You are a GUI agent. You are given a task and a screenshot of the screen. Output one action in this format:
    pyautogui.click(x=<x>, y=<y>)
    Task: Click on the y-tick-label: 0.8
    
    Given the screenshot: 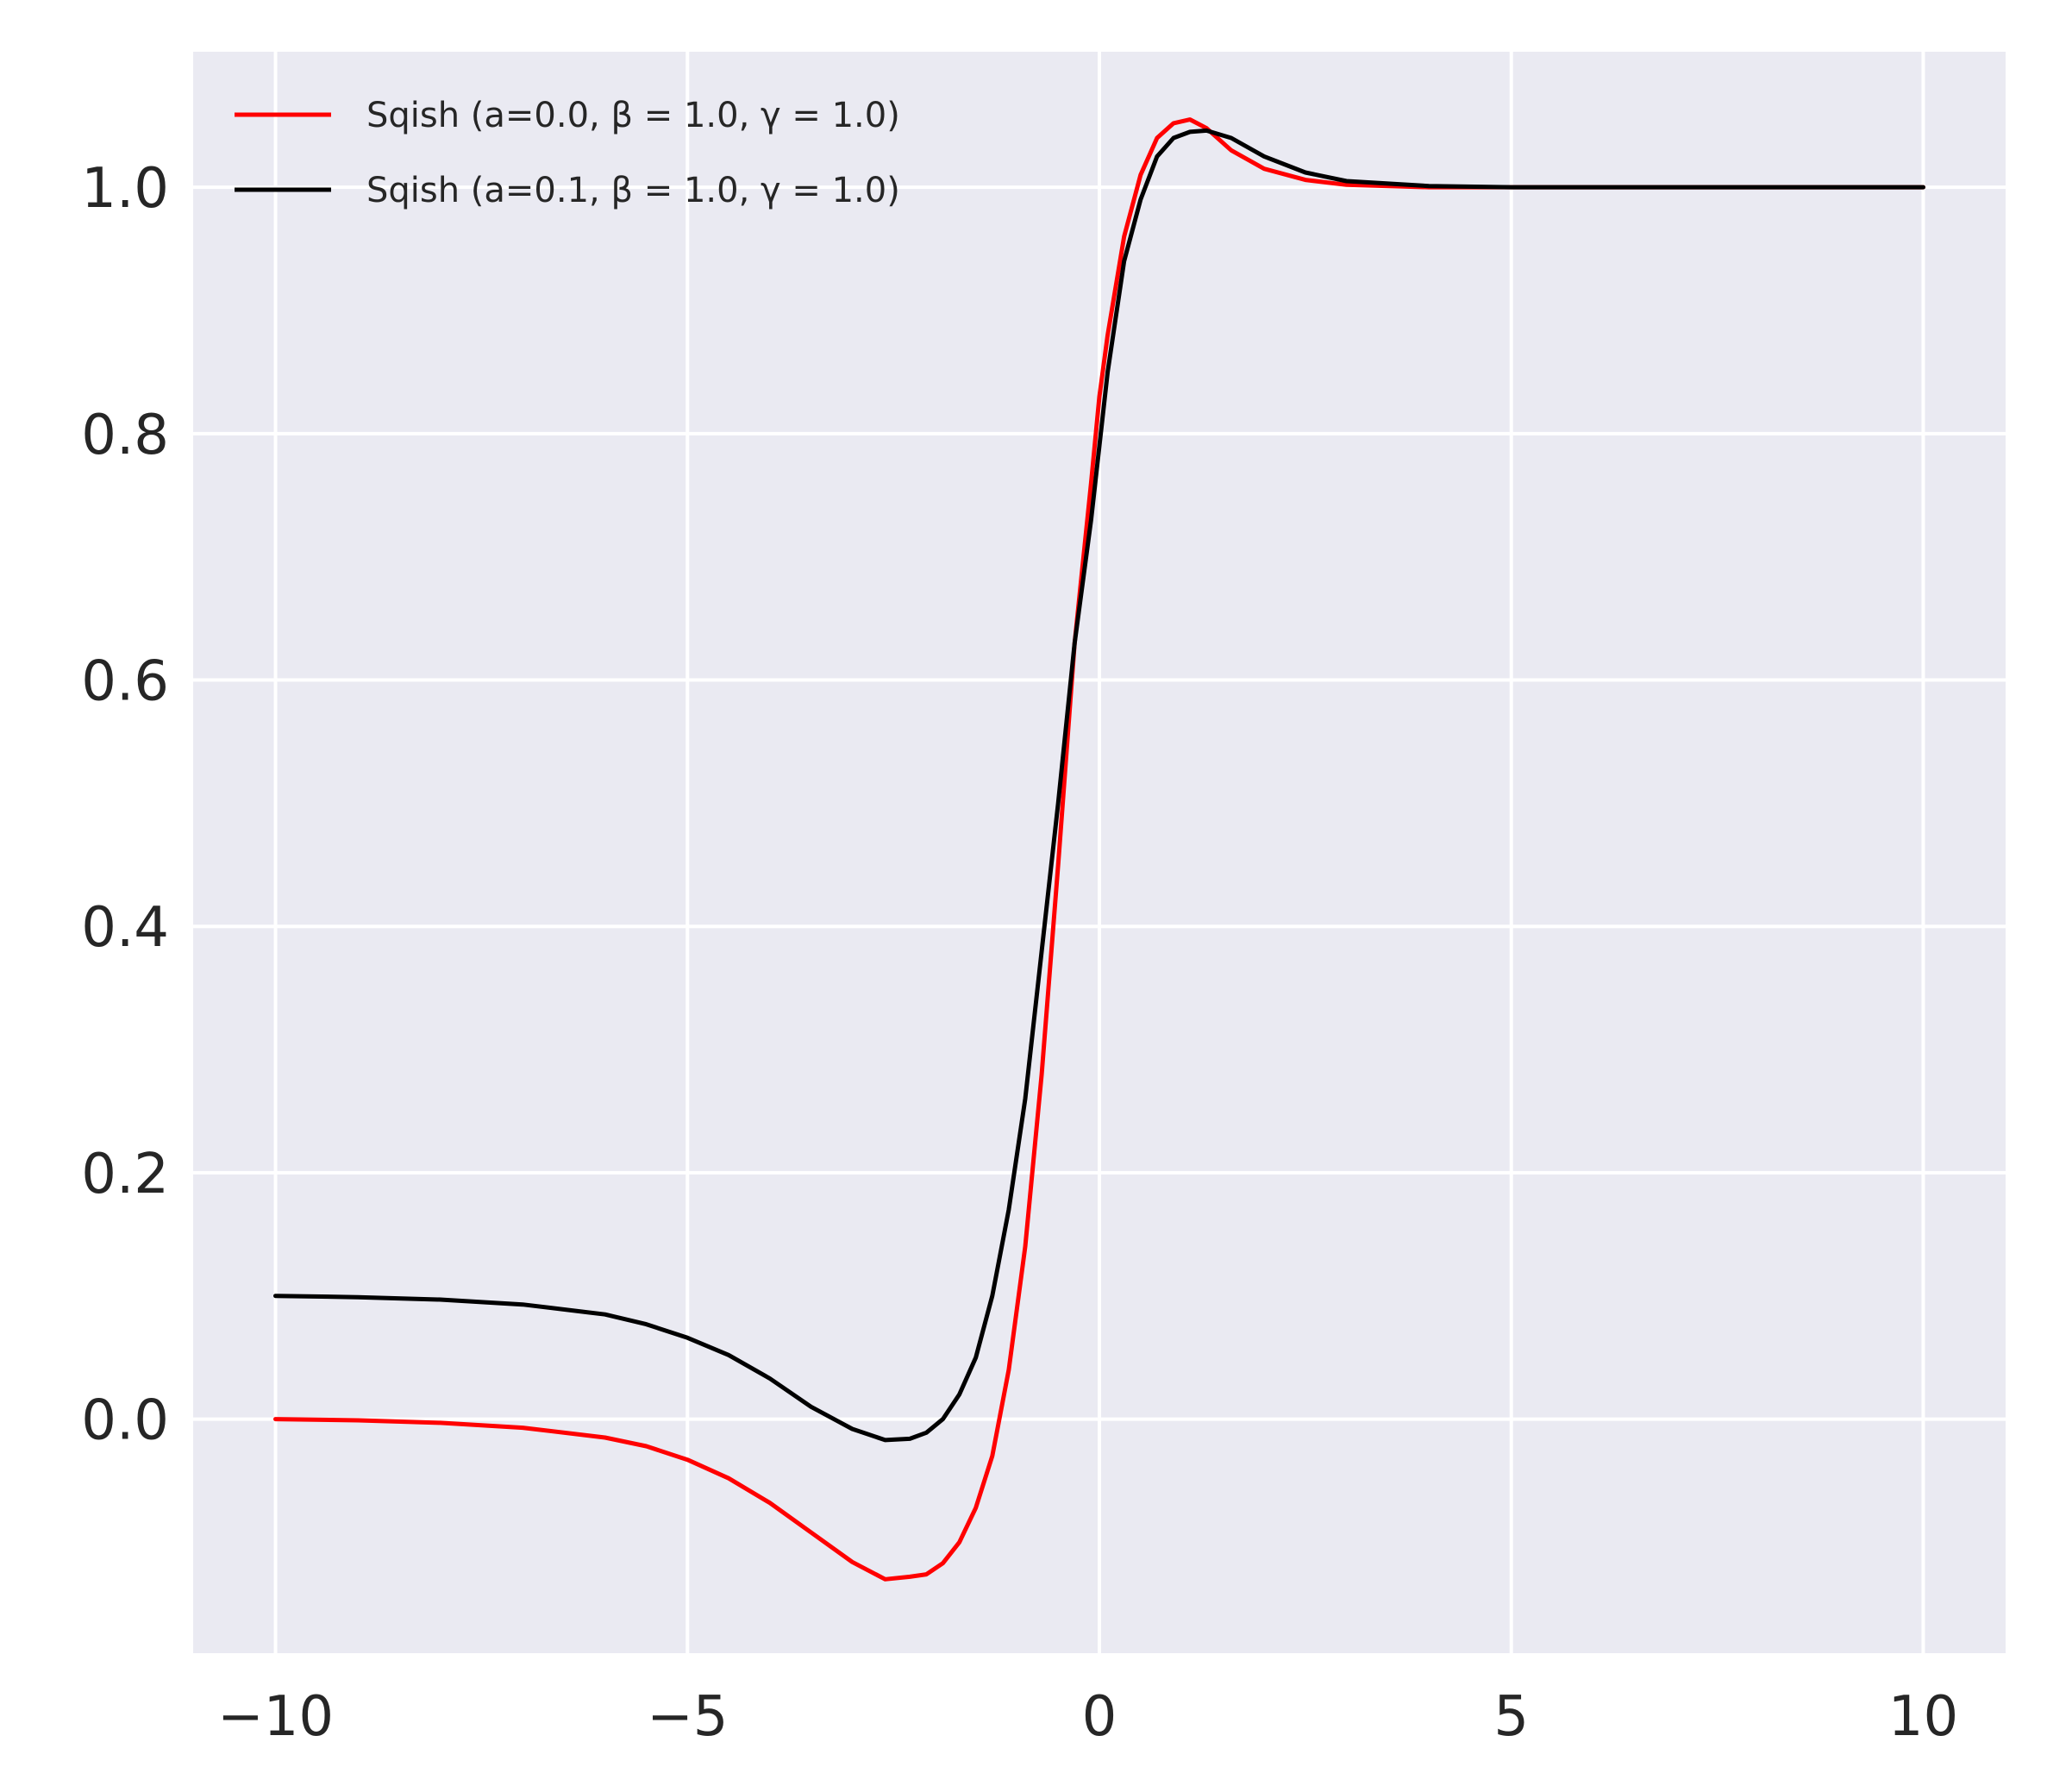 What is the action you would take?
    pyautogui.click(x=125, y=435)
    